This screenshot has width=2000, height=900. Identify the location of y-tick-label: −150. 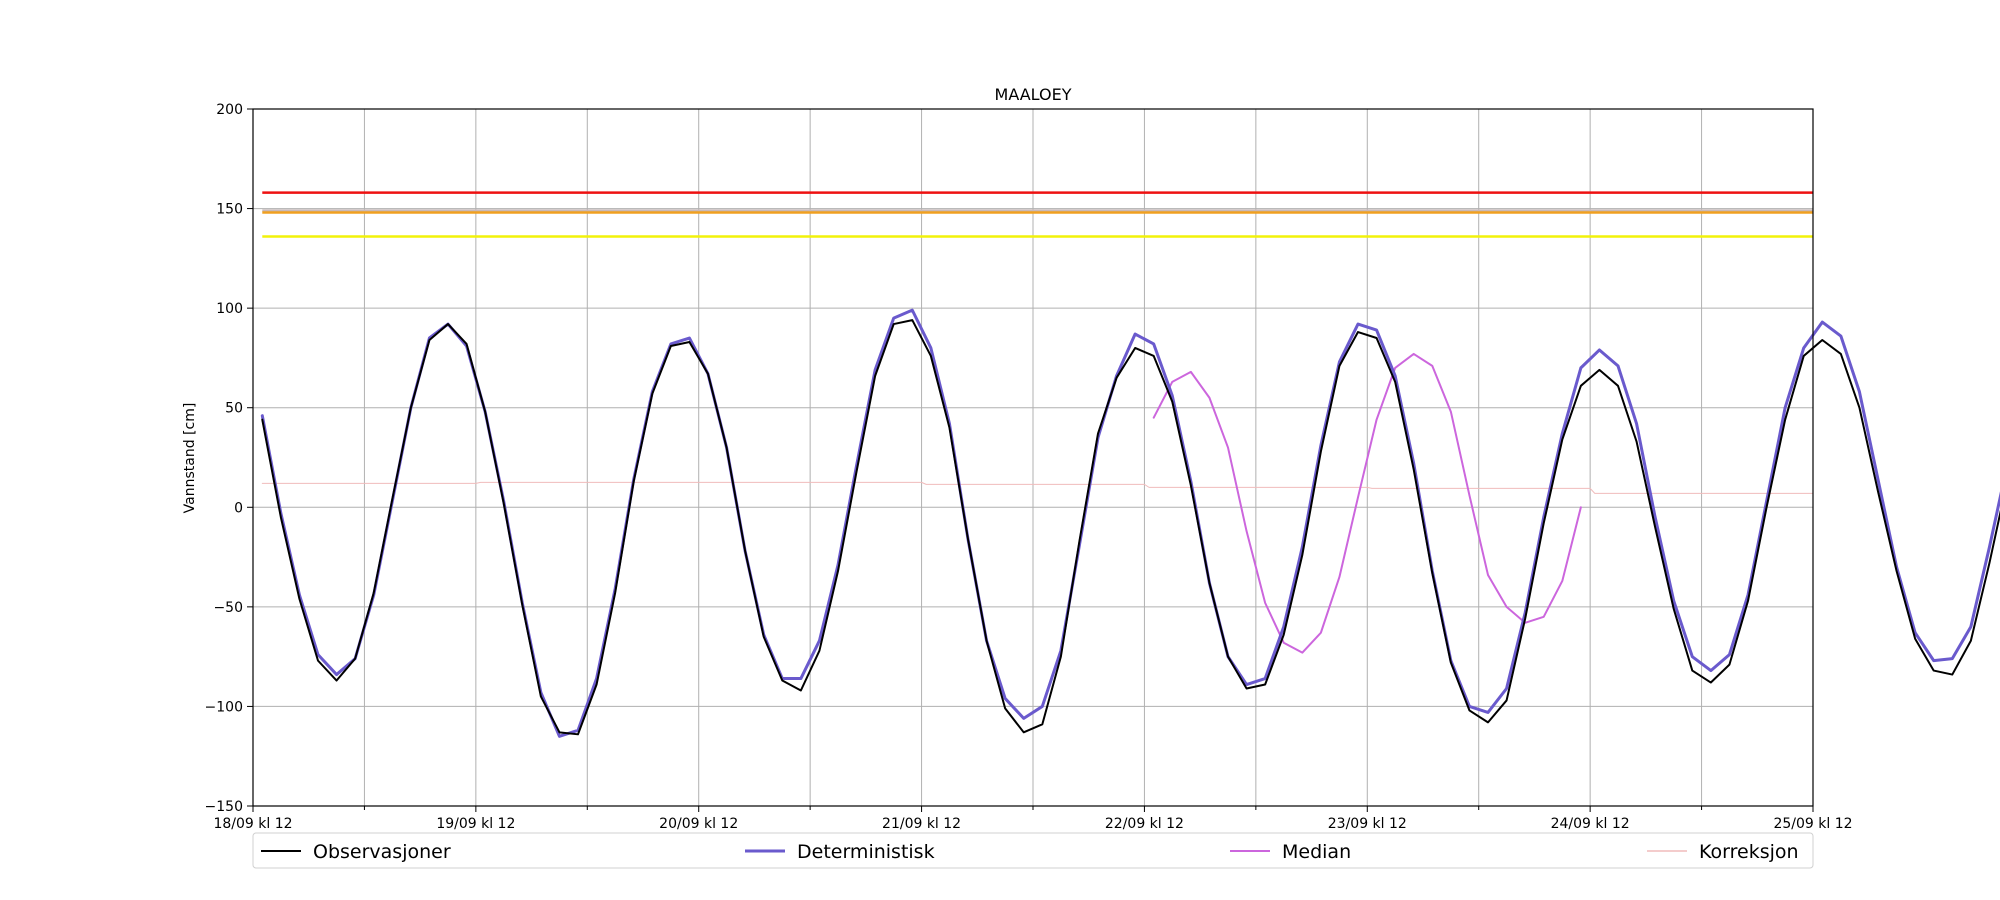
(224, 807).